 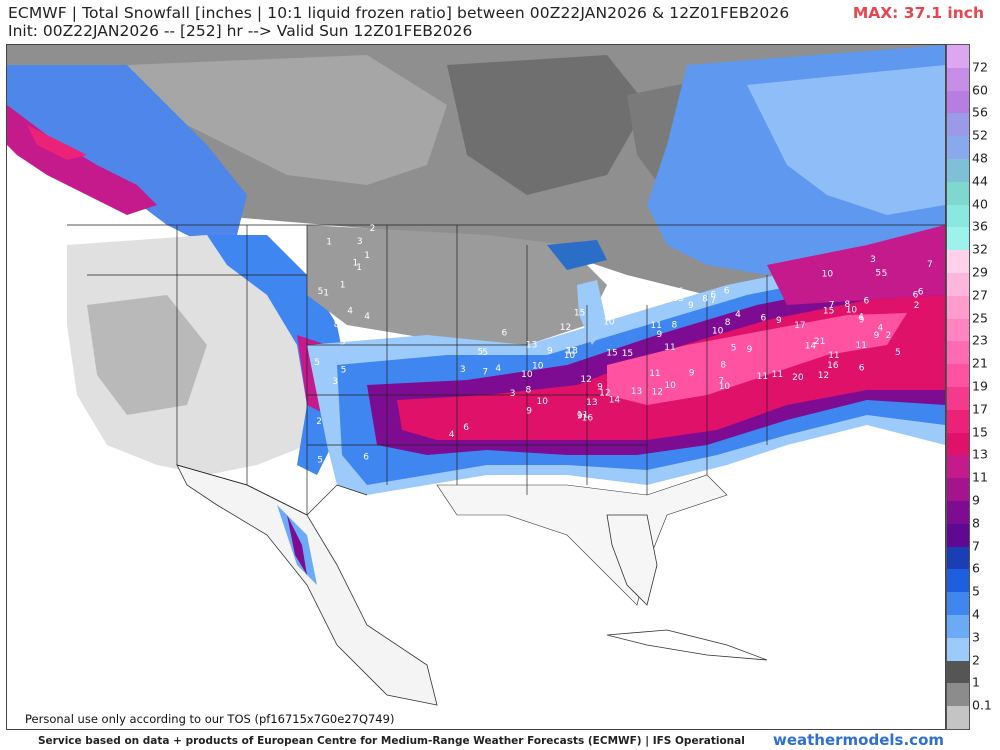 I want to click on colorbar-tick-label: 21, so click(x=980, y=363).